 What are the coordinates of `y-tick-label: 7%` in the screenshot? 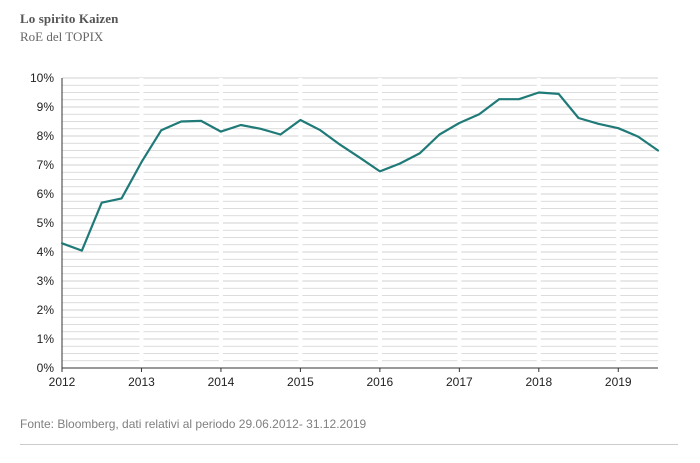 It's located at (46, 165).